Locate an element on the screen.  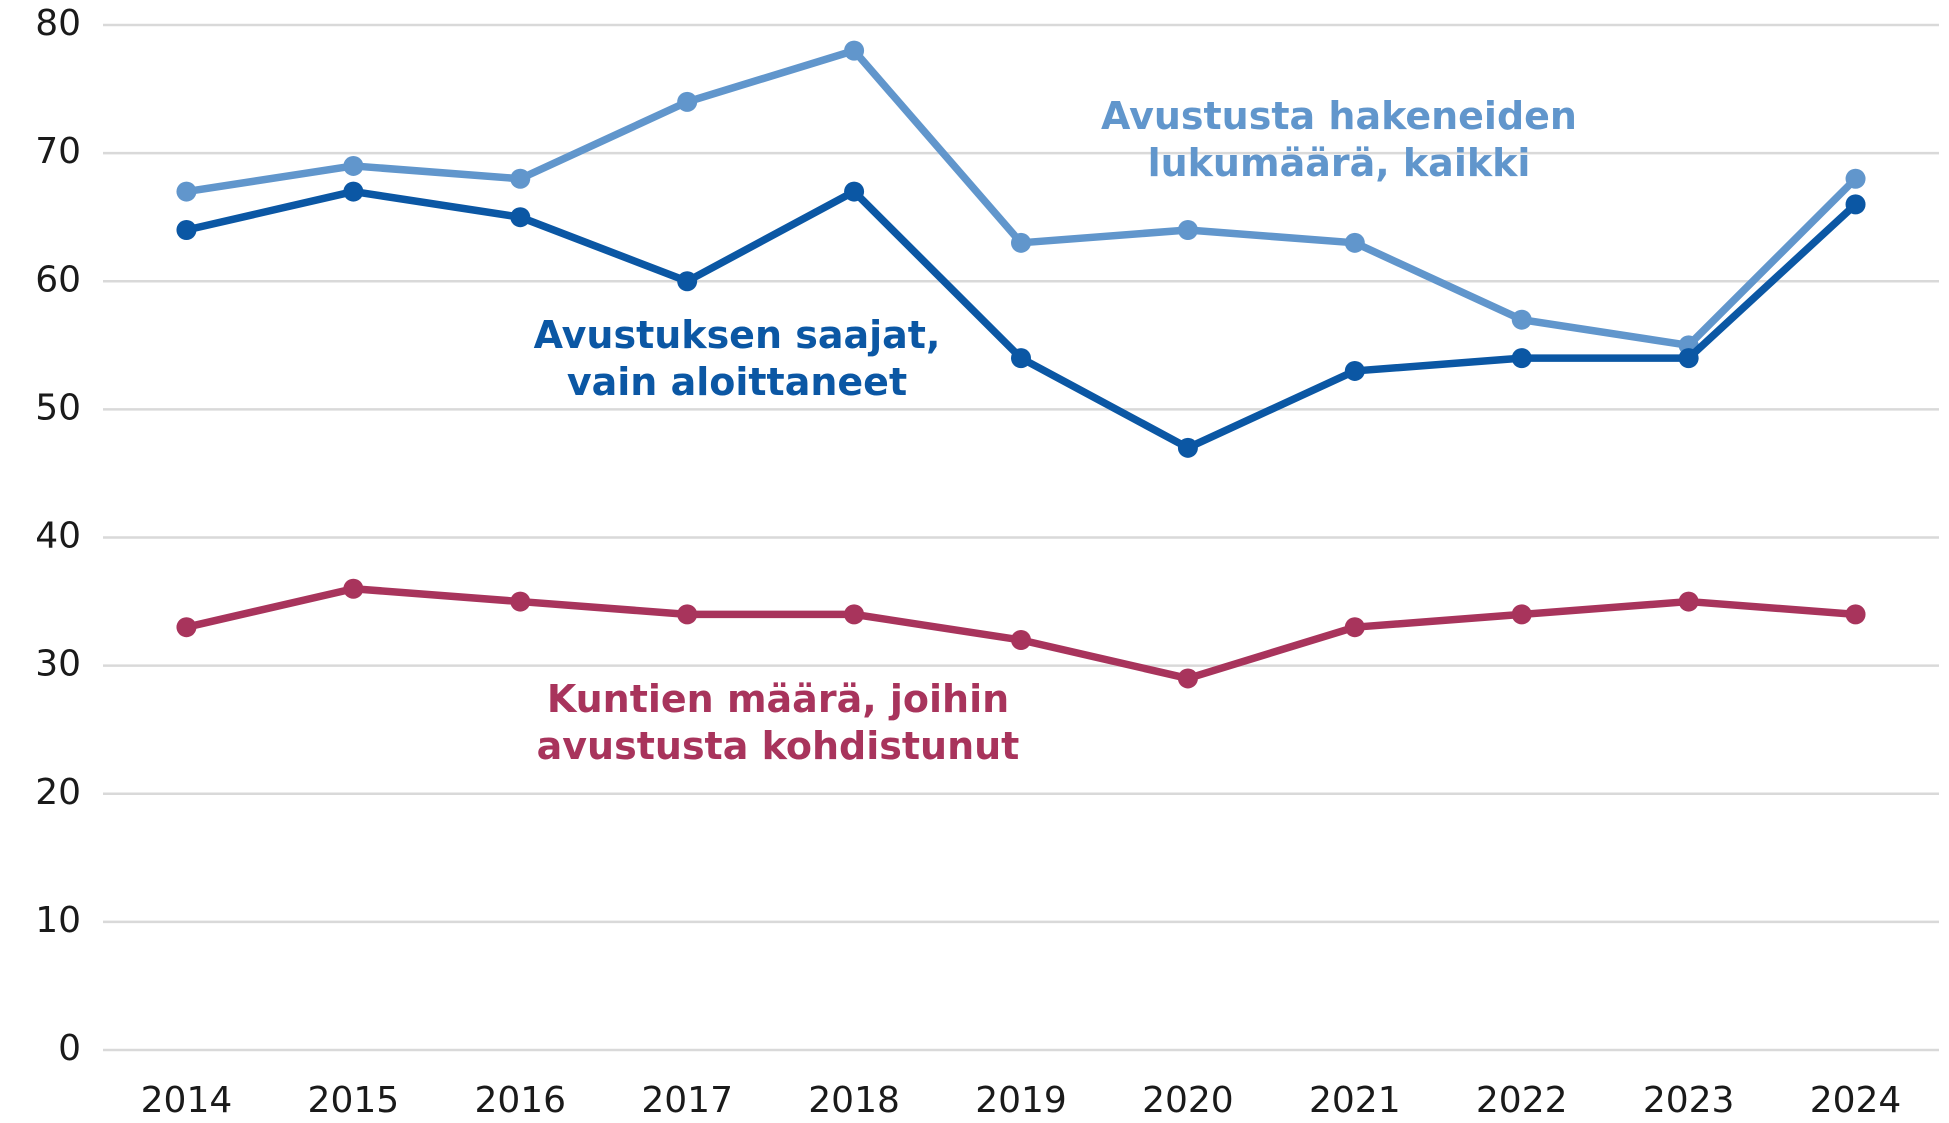
y-tick-label: 20 is located at coordinates (58, 792).